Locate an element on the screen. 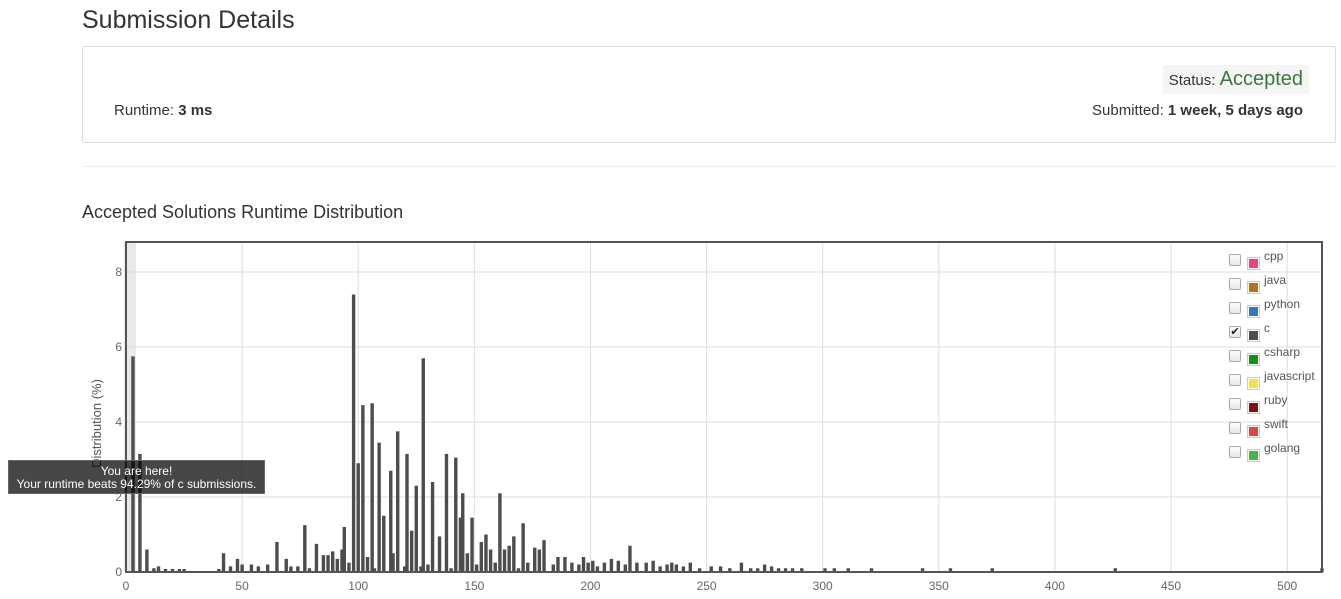  legend-checkbox-swift is located at coordinates (1235, 428).